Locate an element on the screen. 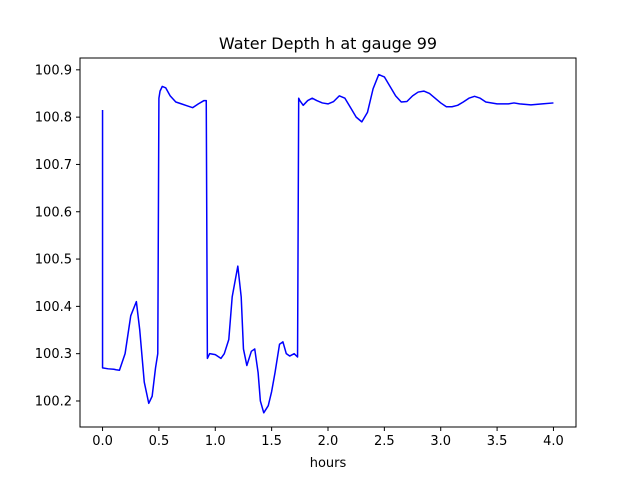 Image resolution: width=640 pixels, height=480 pixels. x-axis: 0.0 0.5 1.0 1.5 2.0 2.5 3.0 3.5 4.0 is located at coordinates (328, 438).